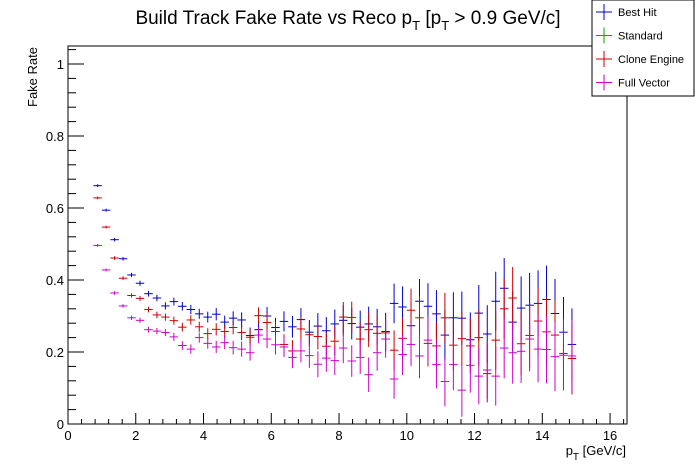 This screenshot has height=472, width=696. What do you see at coordinates (610, 435) in the screenshot?
I see `x-tick-label: 16` at bounding box center [610, 435].